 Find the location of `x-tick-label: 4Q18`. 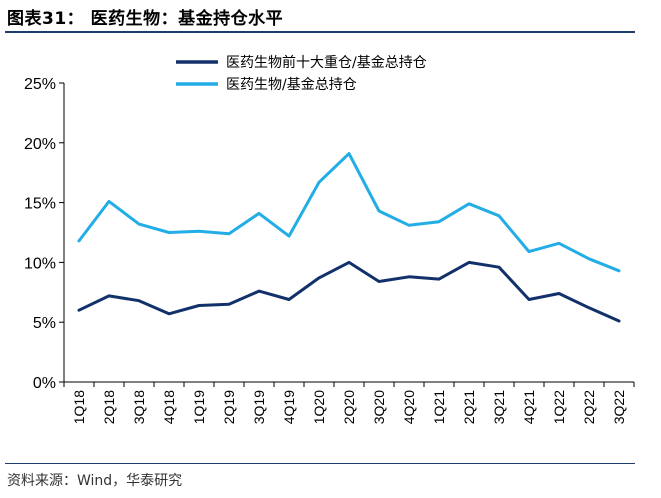

x-tick-label: 4Q18 is located at coordinates (169, 407).